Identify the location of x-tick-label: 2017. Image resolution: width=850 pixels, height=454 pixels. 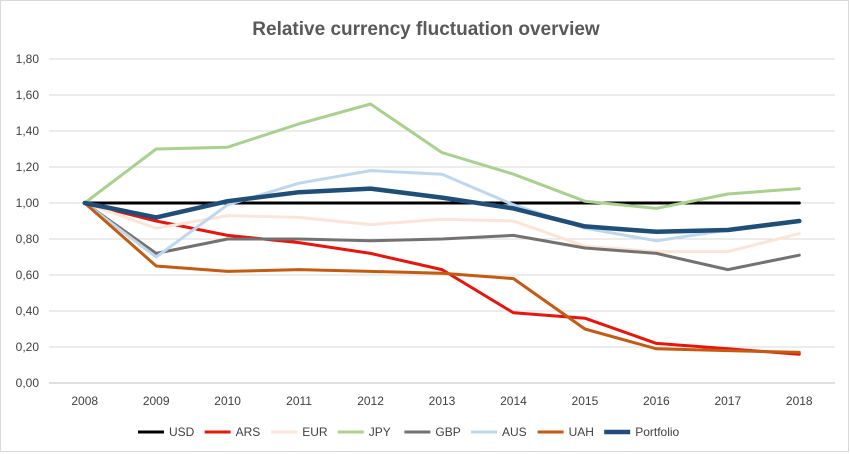
(727, 401).